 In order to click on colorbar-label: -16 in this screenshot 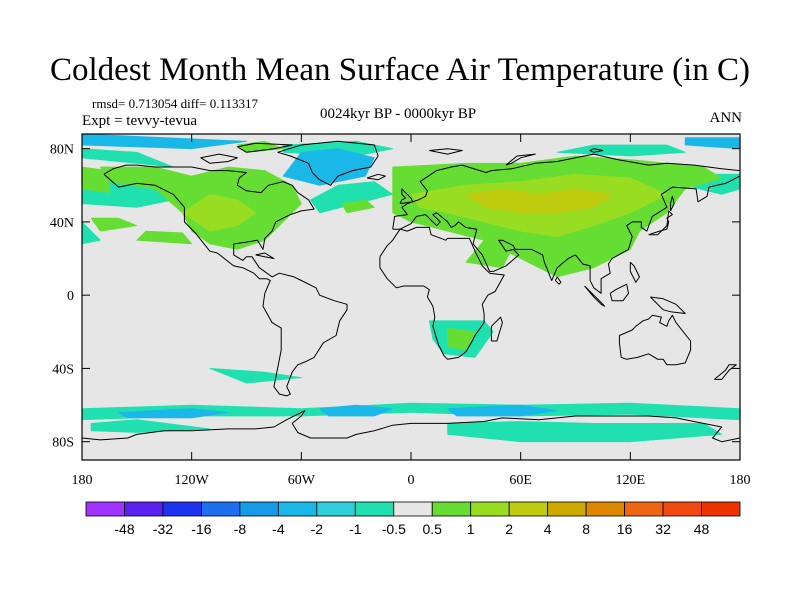, I will do `click(201, 529)`.